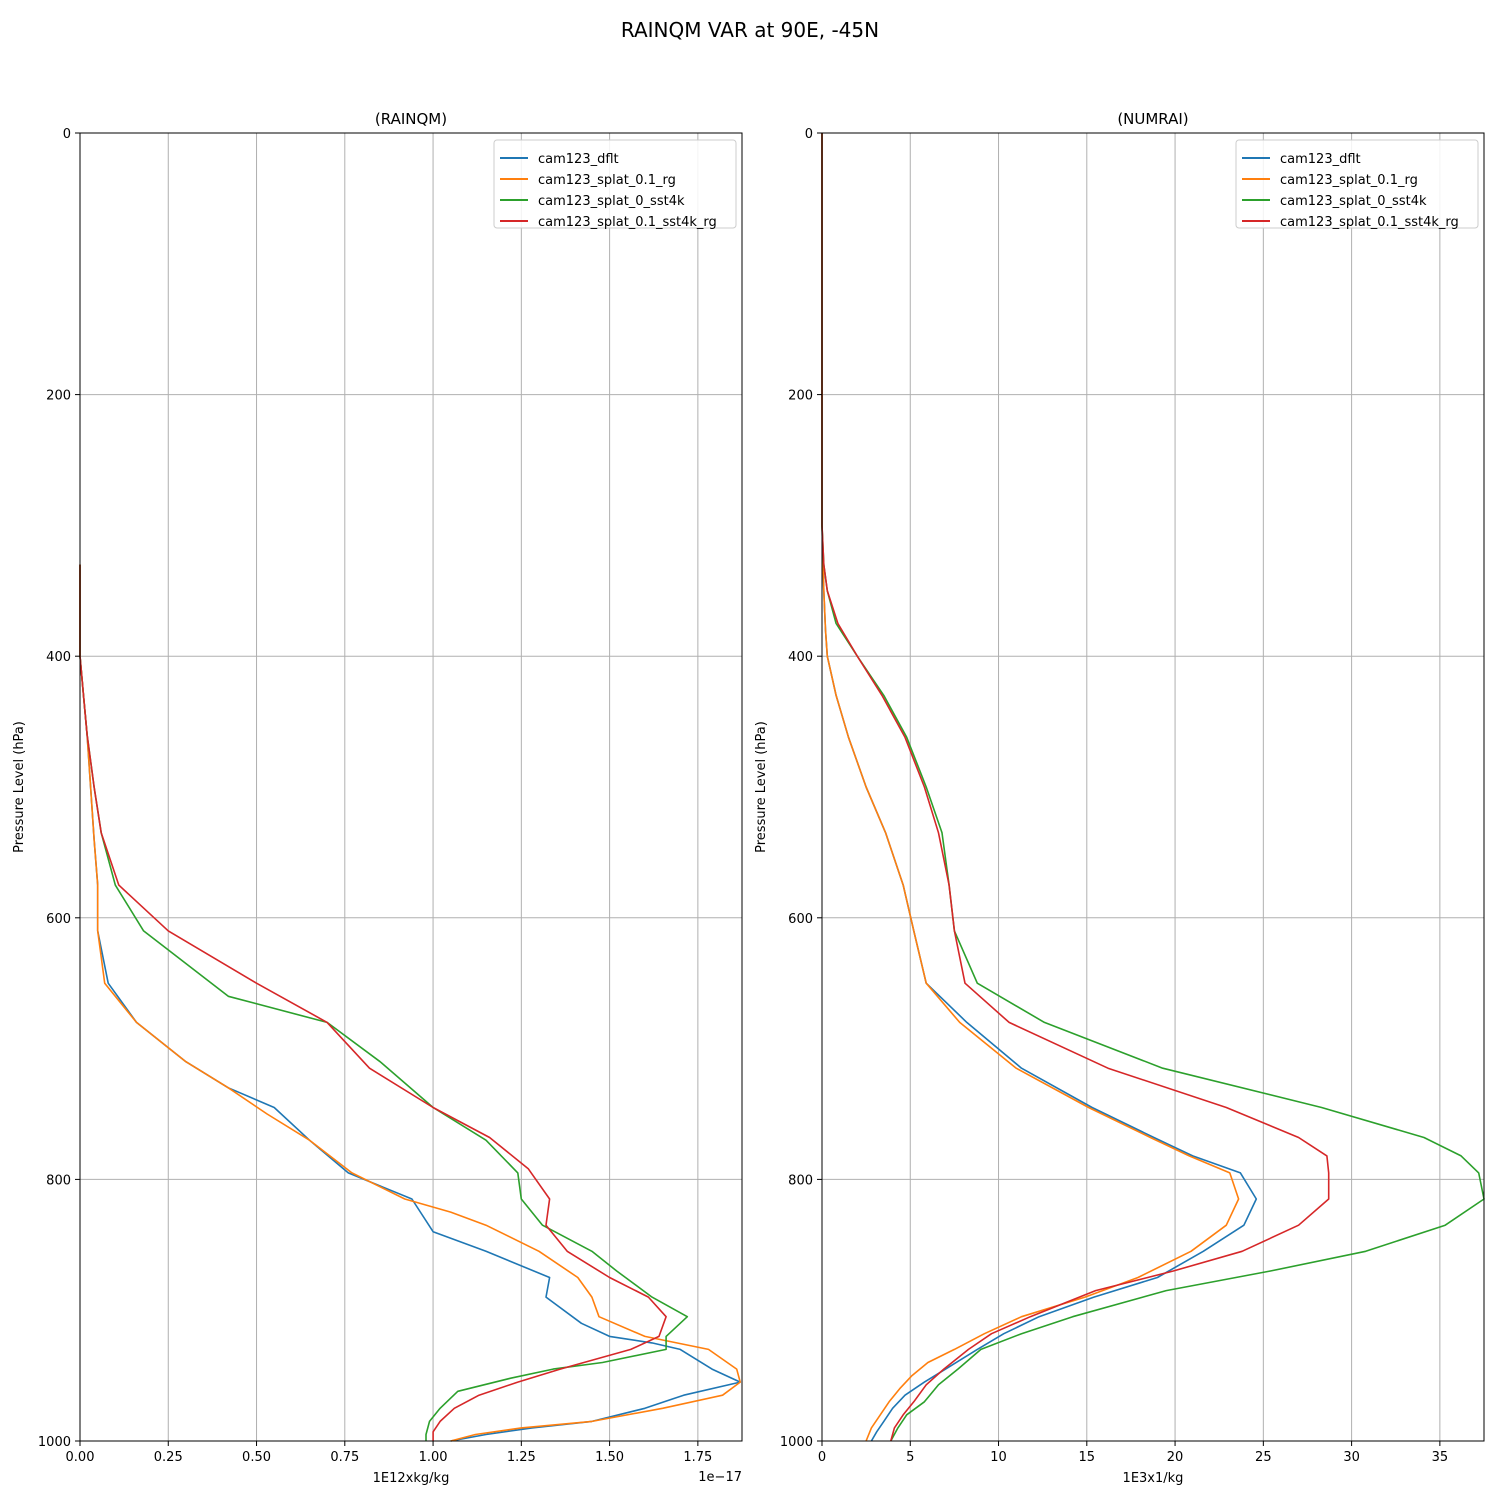 The width and height of the screenshot is (1500, 1500). What do you see at coordinates (822, 1457) in the screenshot?
I see `x-tick-label: 0` at bounding box center [822, 1457].